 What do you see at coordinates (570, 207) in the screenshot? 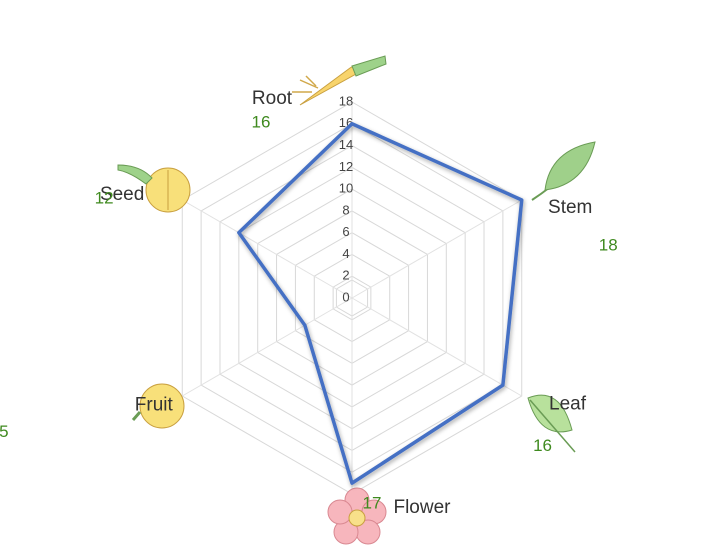
I see `category-label: Stem` at bounding box center [570, 207].